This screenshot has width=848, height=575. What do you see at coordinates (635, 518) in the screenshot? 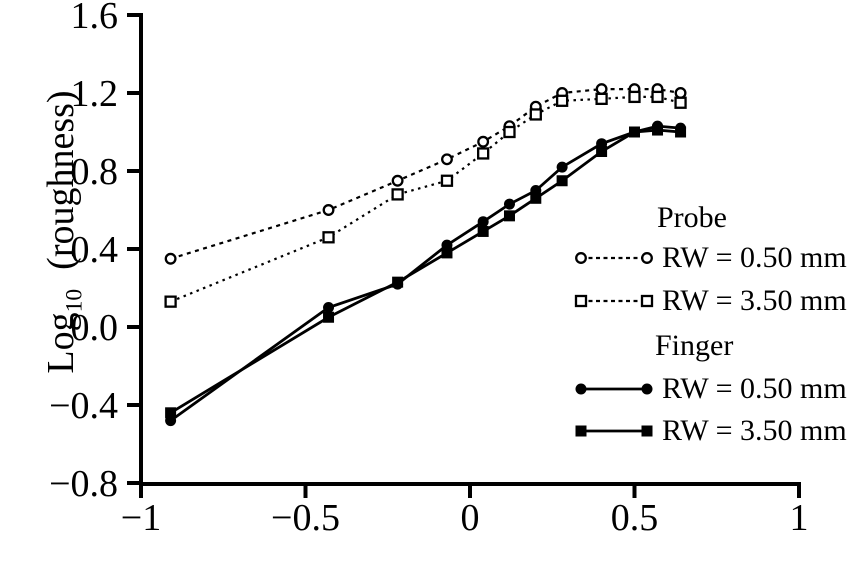
I see `x-tick-label: 0.5` at bounding box center [635, 518].